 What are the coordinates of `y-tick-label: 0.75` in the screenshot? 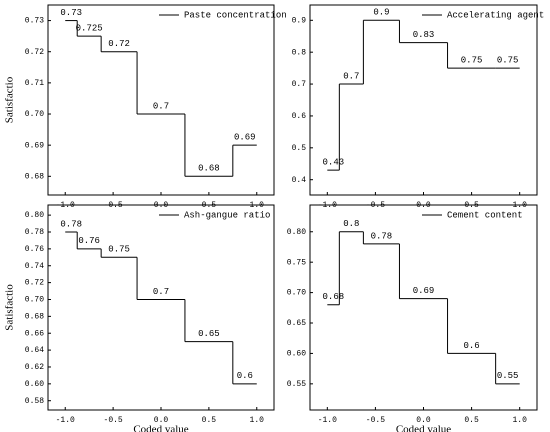 It's located at (296, 262).